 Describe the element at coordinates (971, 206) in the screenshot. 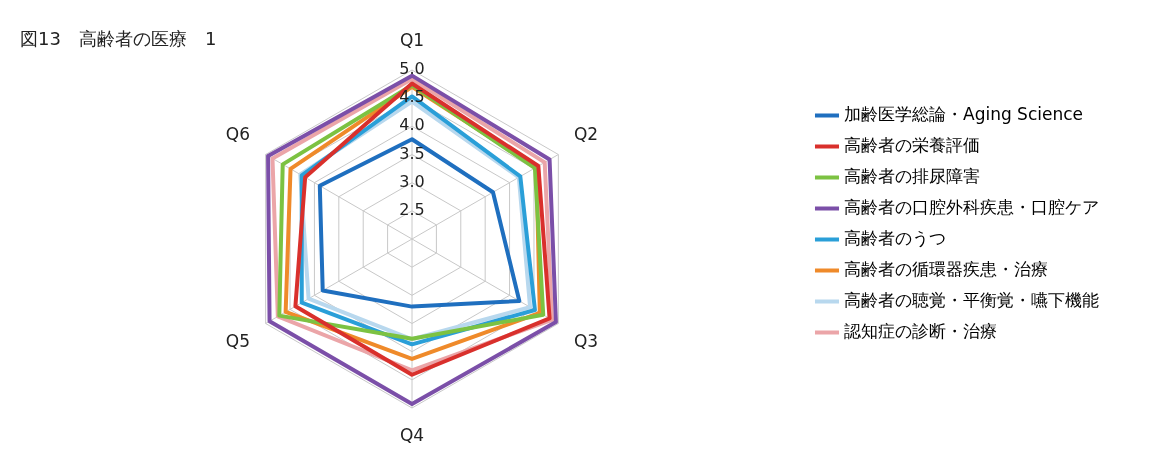

I see `legend-label: 高齢者の口腔外科疾患・口腔ケア` at that location.